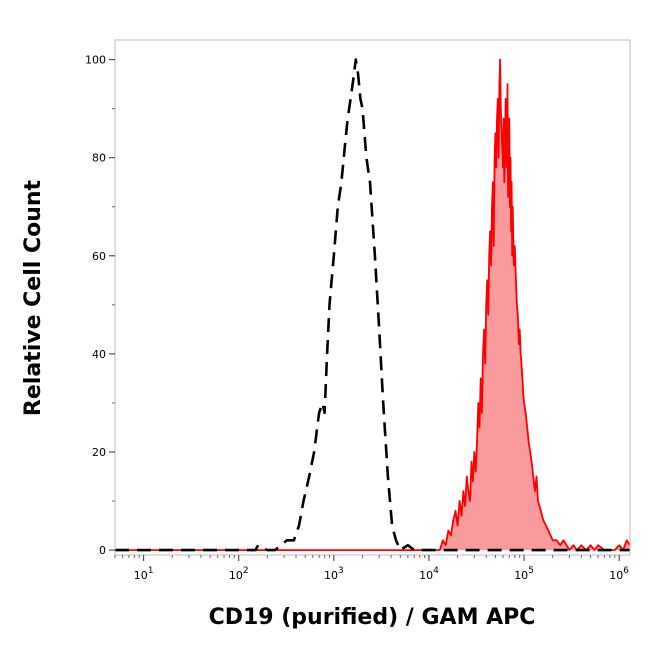 The image size is (650, 645). I want to click on y-tick-label-80: 80, so click(99, 158).